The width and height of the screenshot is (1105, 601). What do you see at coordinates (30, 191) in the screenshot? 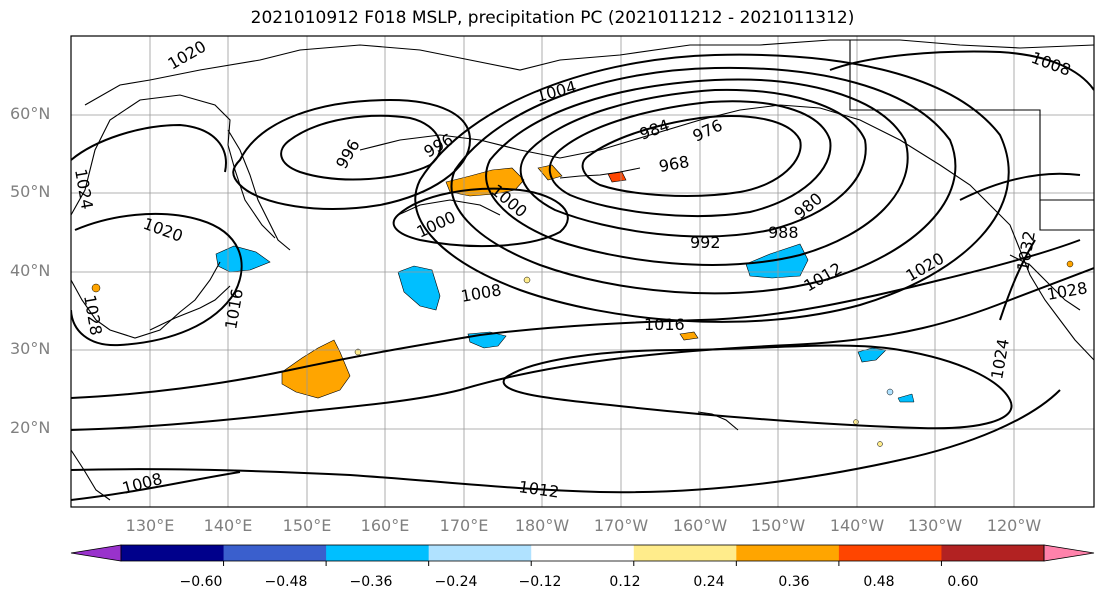
I see `lat-label: 50°N` at bounding box center [30, 191].